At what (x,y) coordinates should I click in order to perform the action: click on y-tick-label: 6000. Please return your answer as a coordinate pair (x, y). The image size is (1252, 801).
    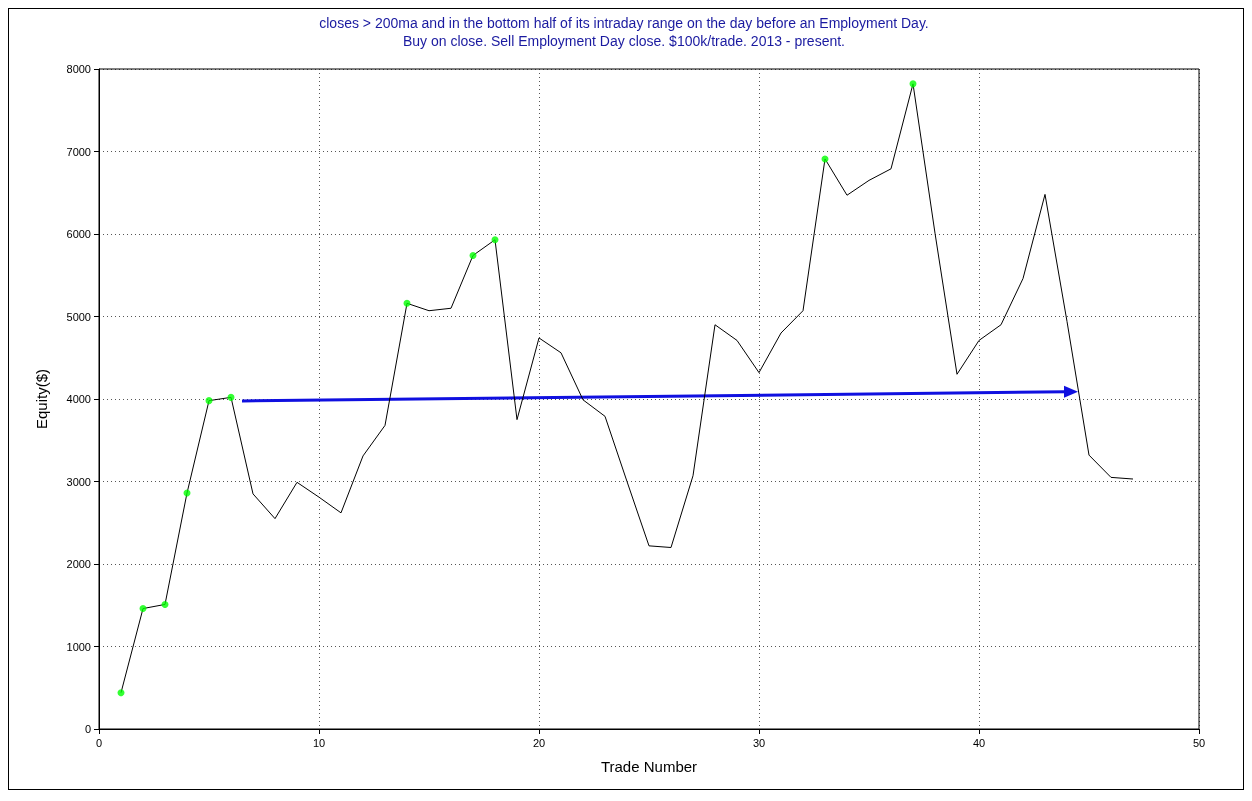
    Looking at the image, I should click on (78, 234).